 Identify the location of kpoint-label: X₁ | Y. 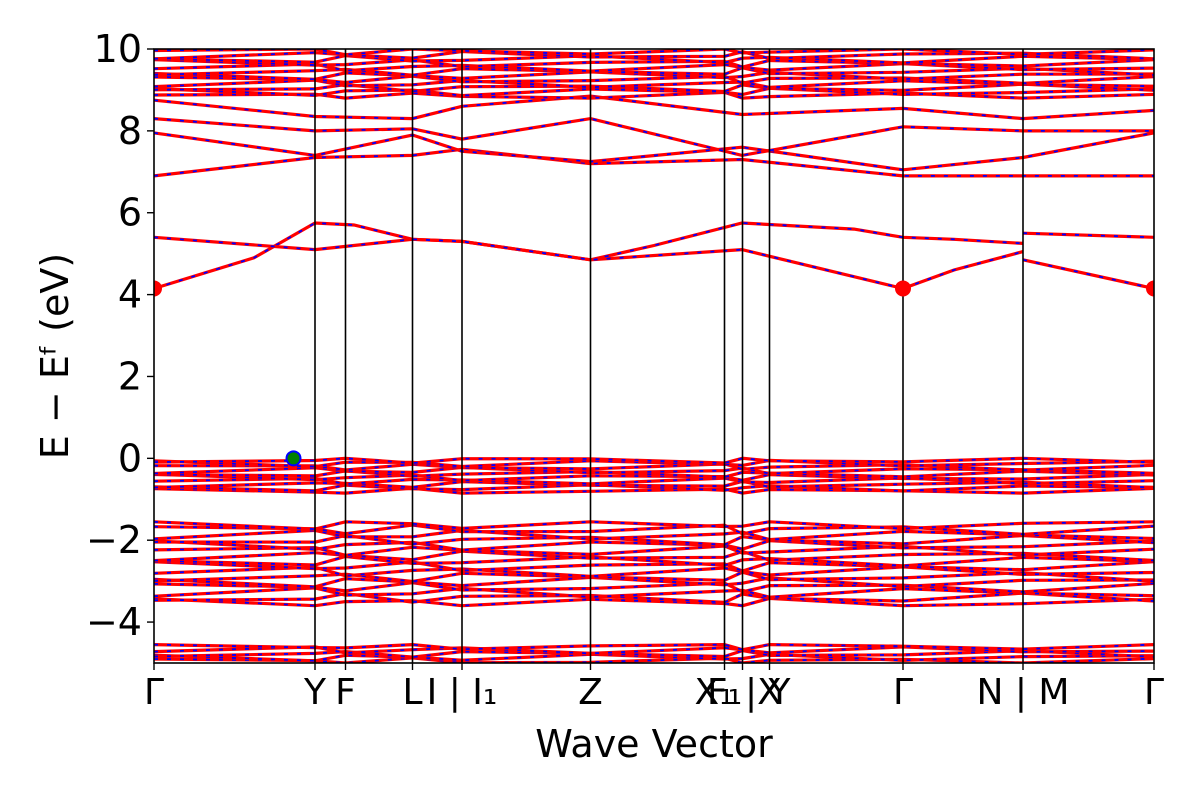
(742, 692).